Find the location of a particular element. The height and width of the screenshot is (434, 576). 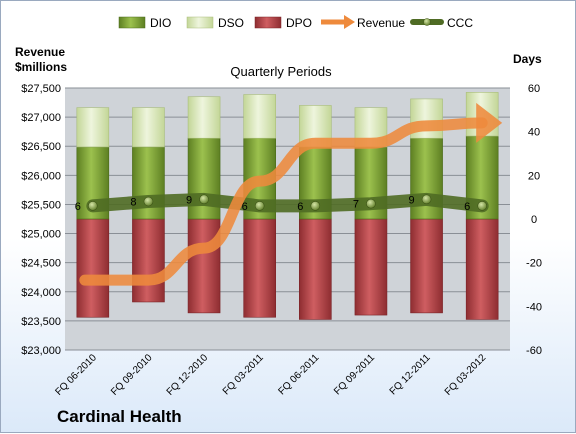

y-left-tick-label: $24,500 is located at coordinates (41, 264).